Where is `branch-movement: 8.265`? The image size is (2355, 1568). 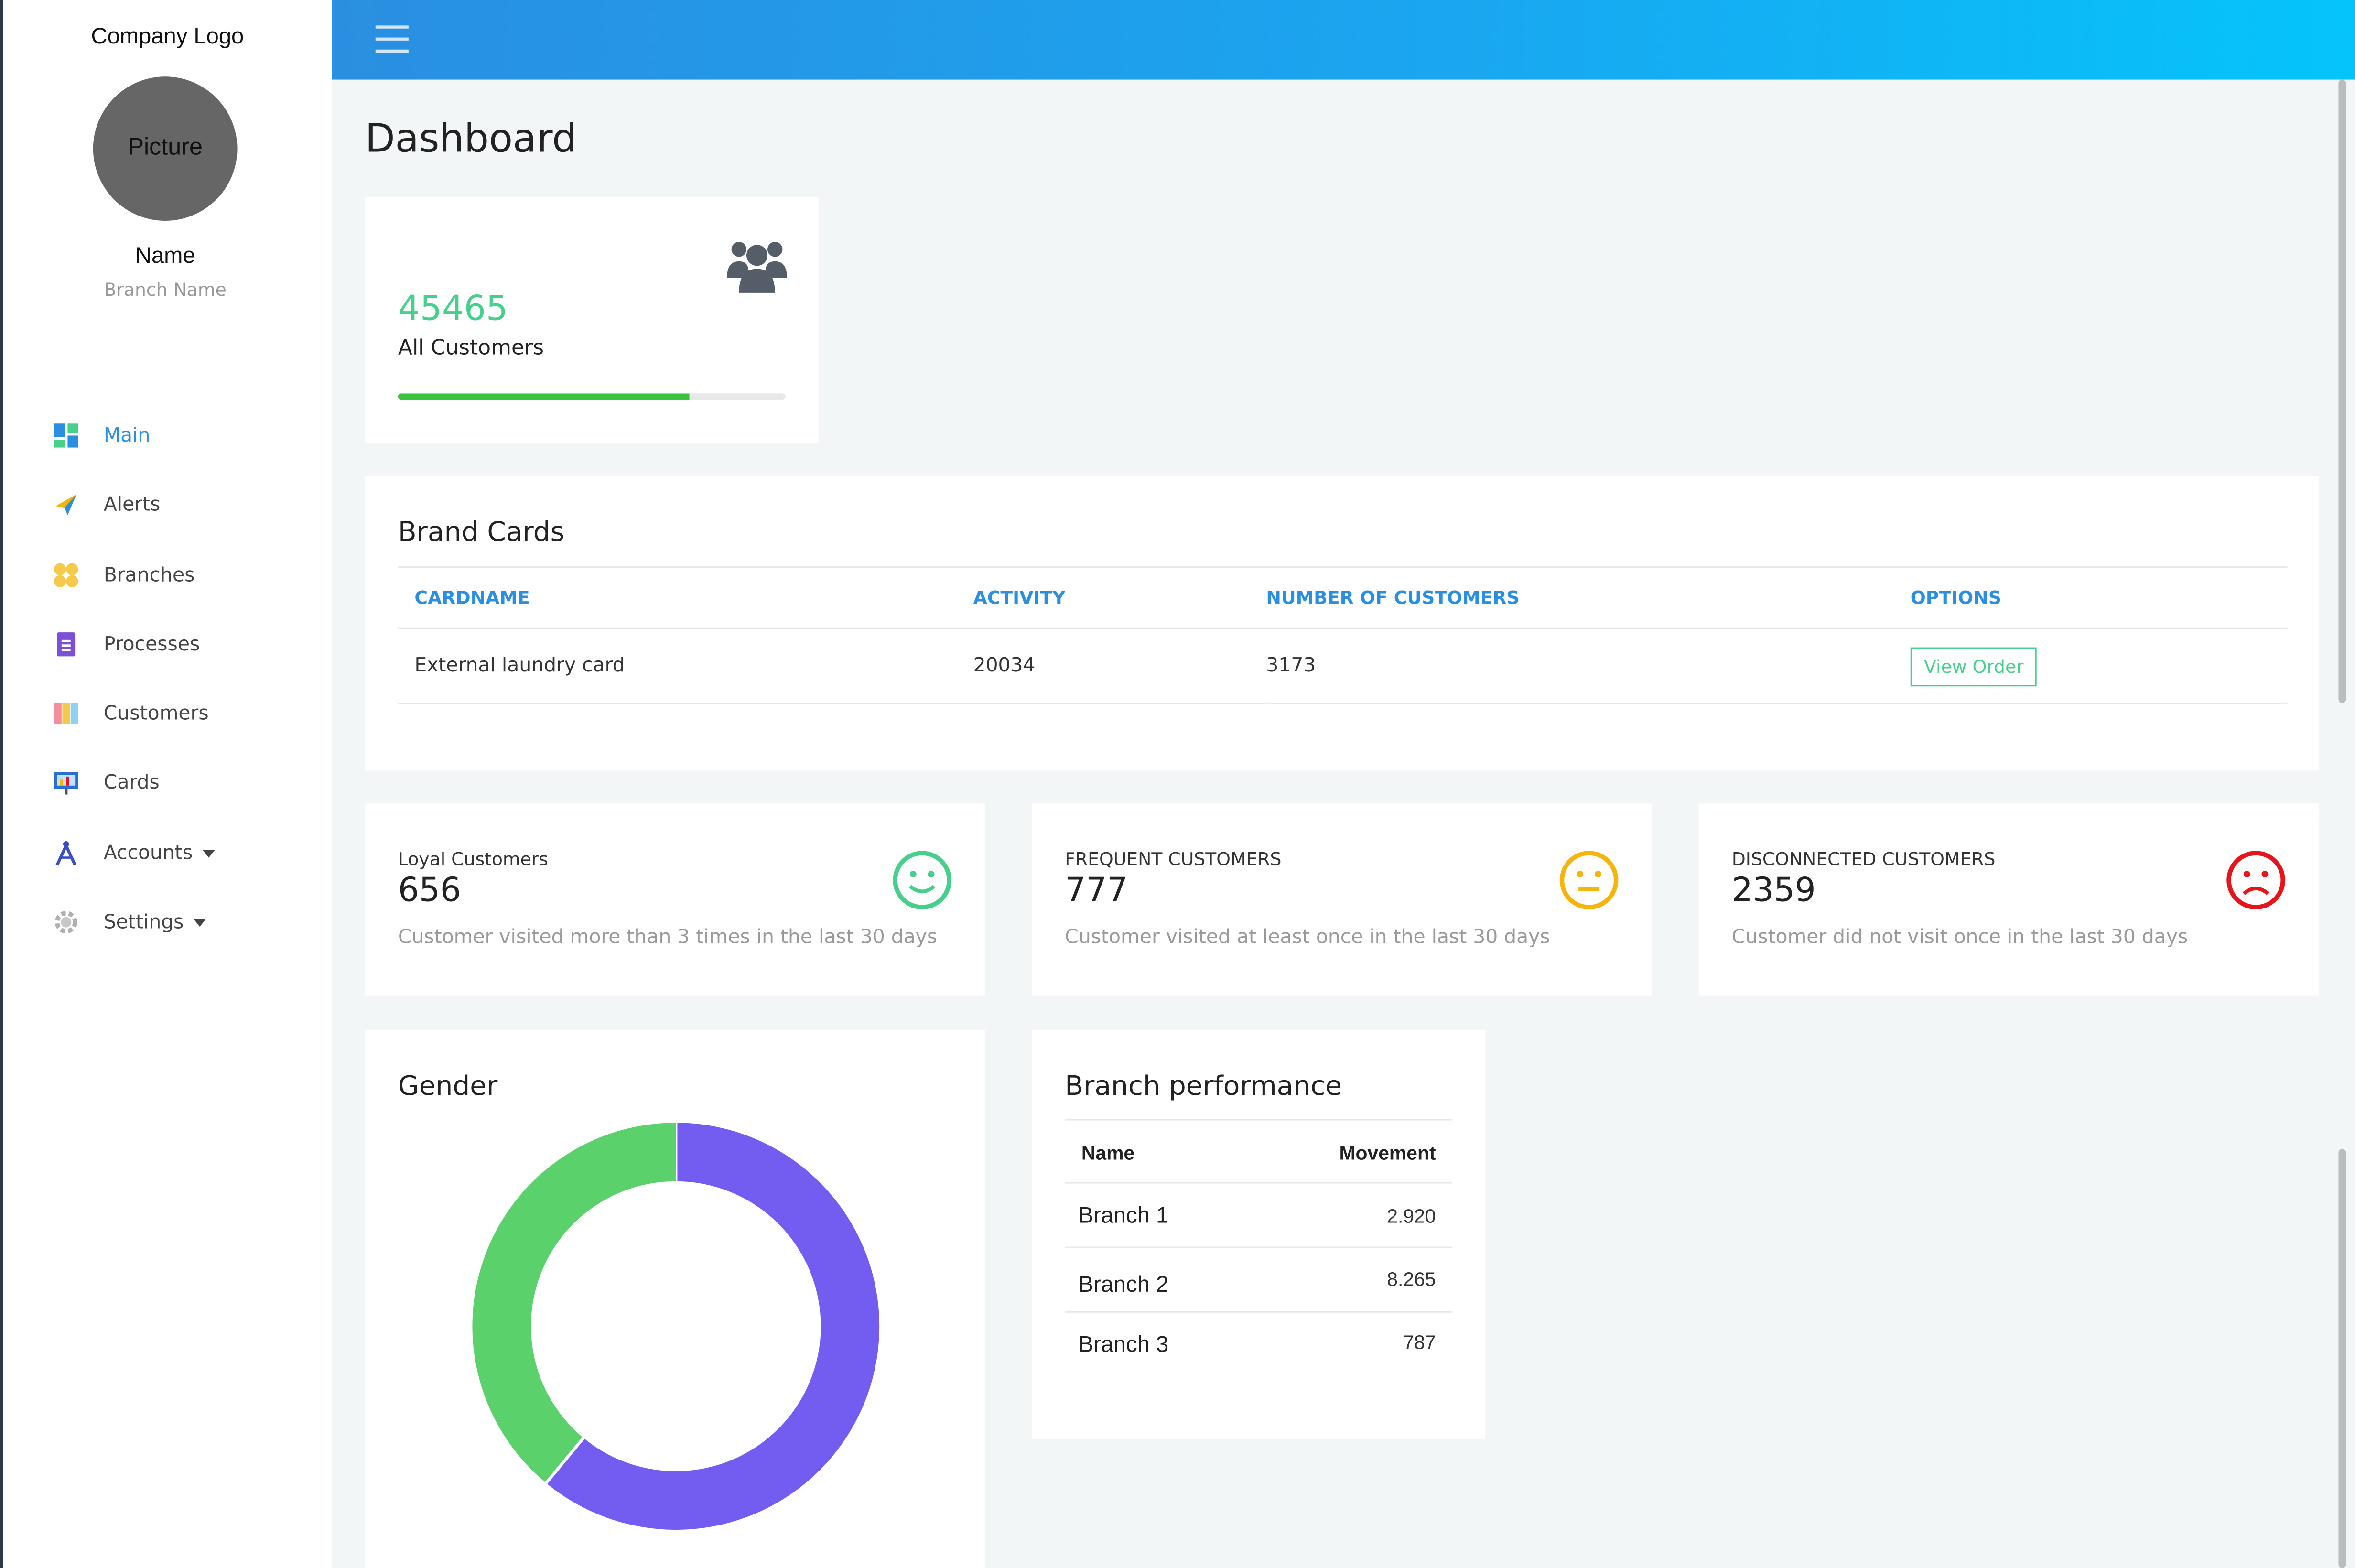 branch-movement: 8.265 is located at coordinates (1411, 1278).